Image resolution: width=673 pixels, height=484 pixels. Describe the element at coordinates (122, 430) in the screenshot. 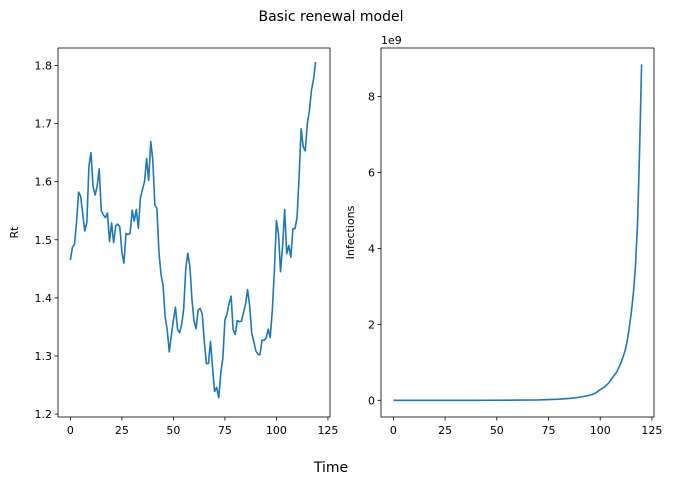

I see `rt-xtick-label: 25` at that location.